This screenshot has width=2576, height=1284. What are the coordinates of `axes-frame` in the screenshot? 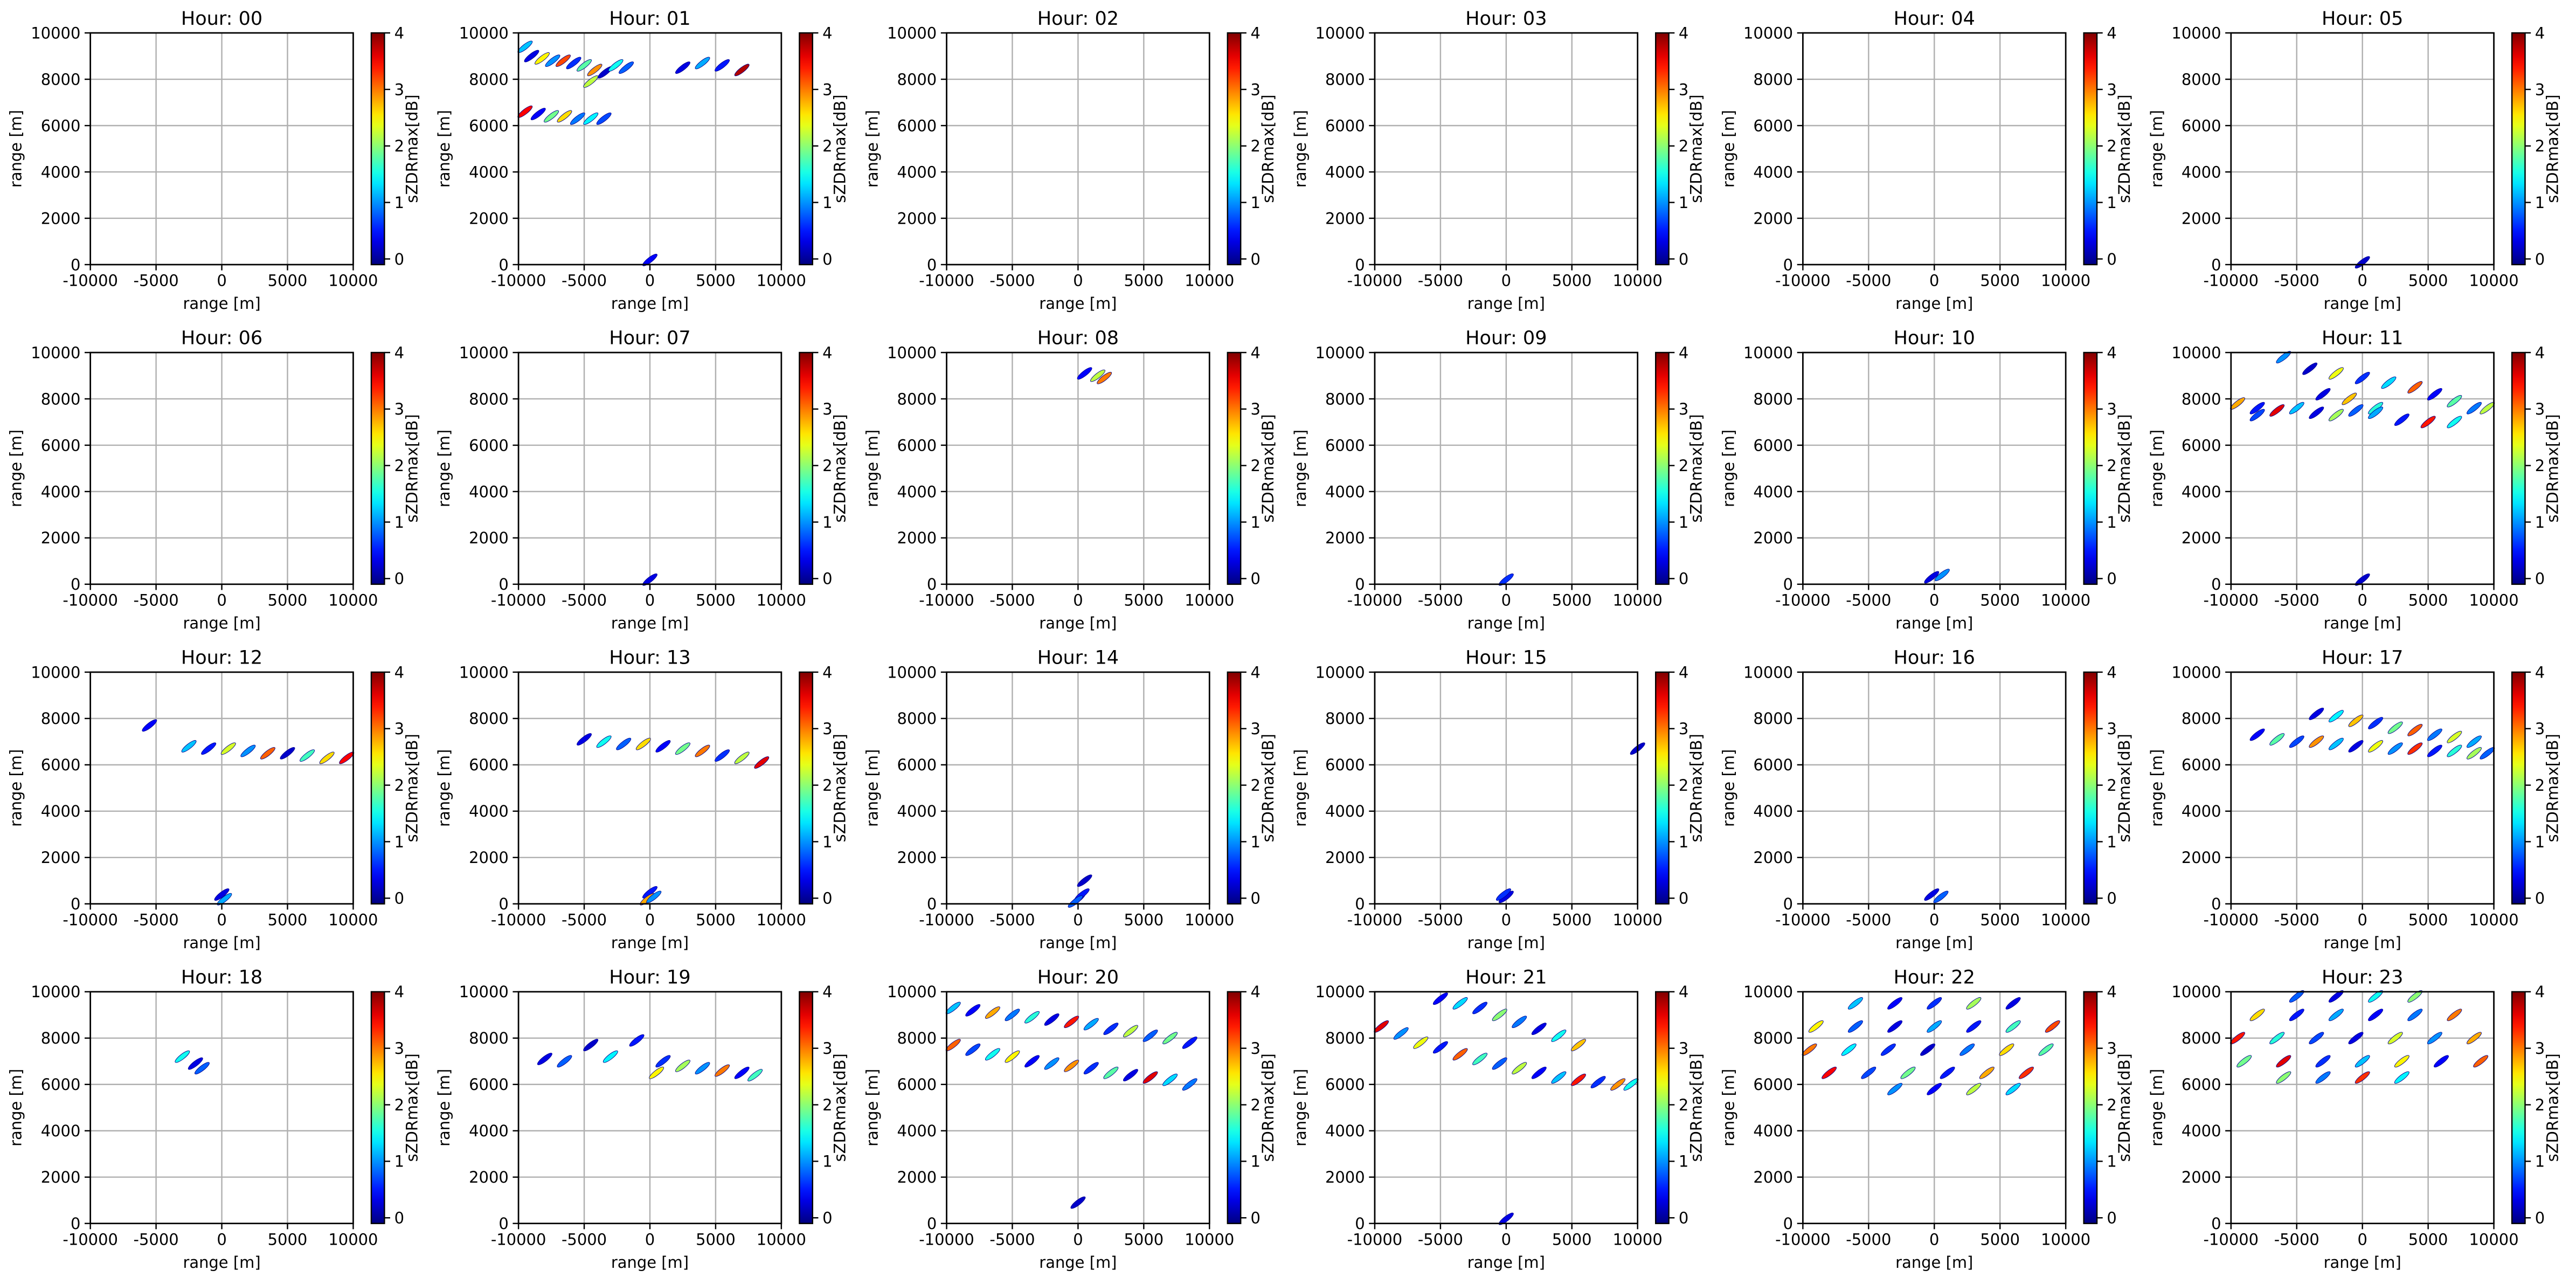 It's located at (221, 788).